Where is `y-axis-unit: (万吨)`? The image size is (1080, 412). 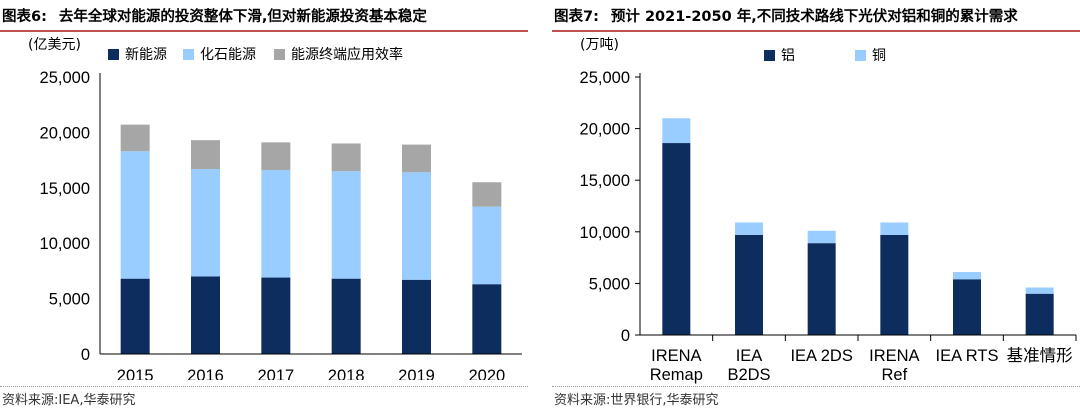 y-axis-unit: (万吨) is located at coordinates (599, 45).